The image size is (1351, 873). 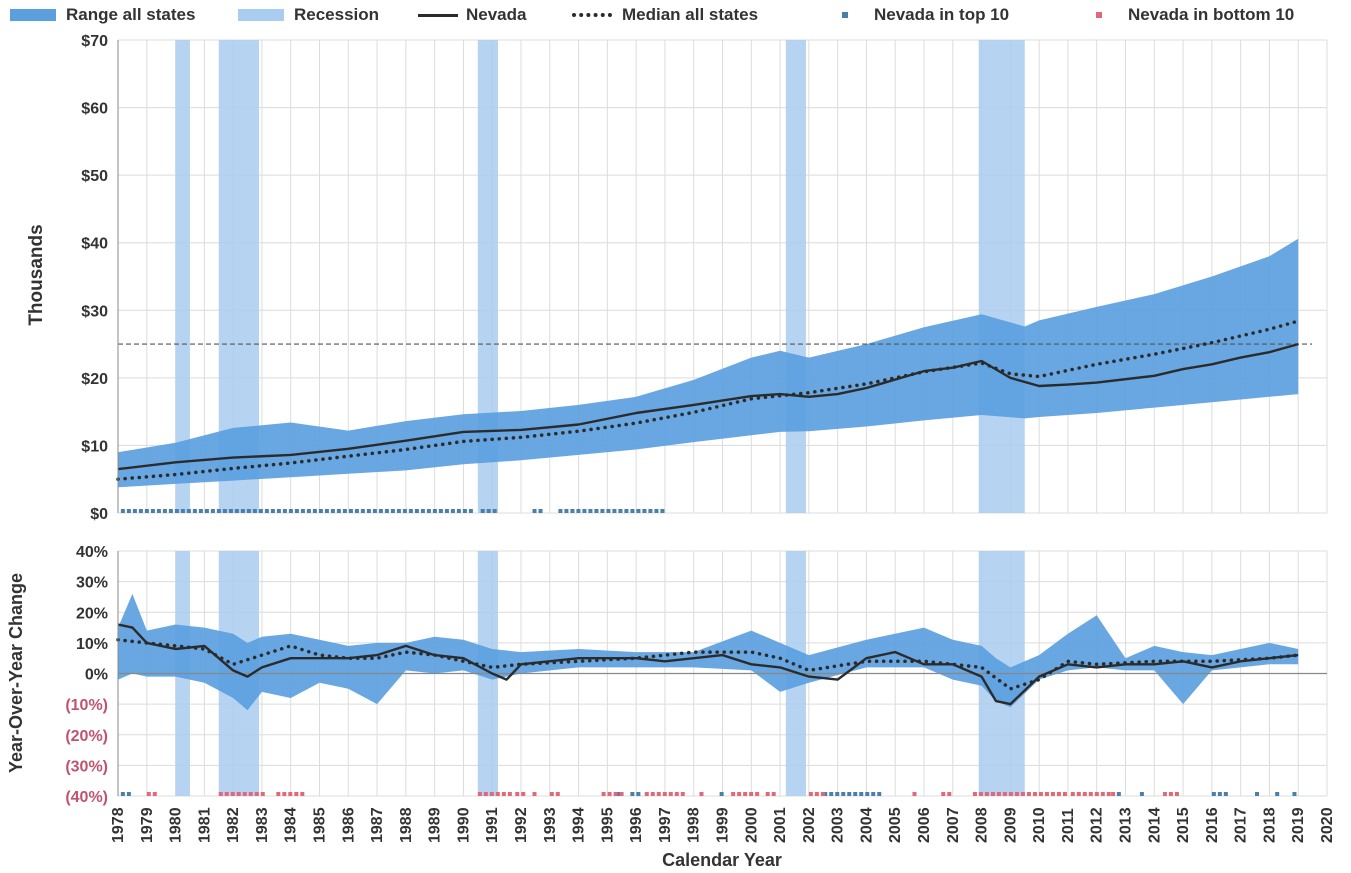 What do you see at coordinates (665, 825) in the screenshot?
I see `bottom-x-tick-label: 1997` at bounding box center [665, 825].